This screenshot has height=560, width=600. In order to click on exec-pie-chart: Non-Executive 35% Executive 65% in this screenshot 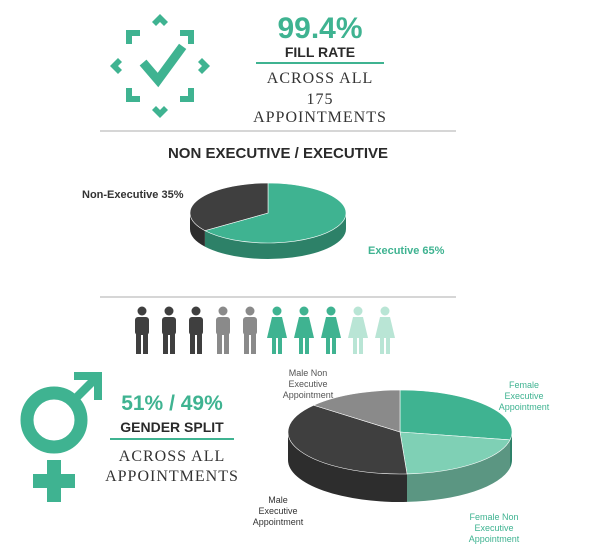, I will do `click(263, 220)`.